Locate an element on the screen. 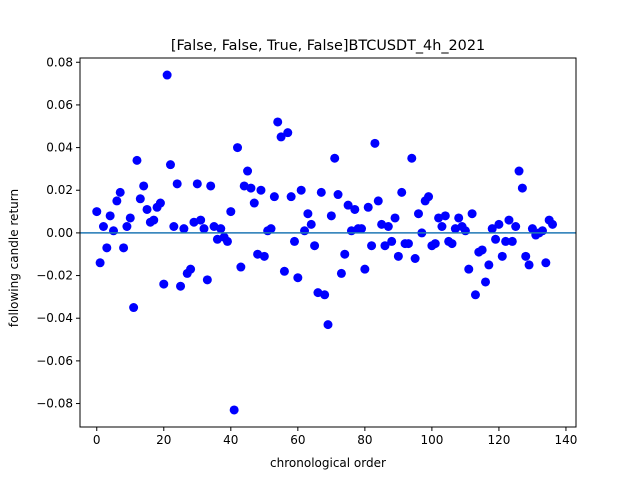 This screenshot has height=480, width=640. x-tick-label: 20 is located at coordinates (163, 440).